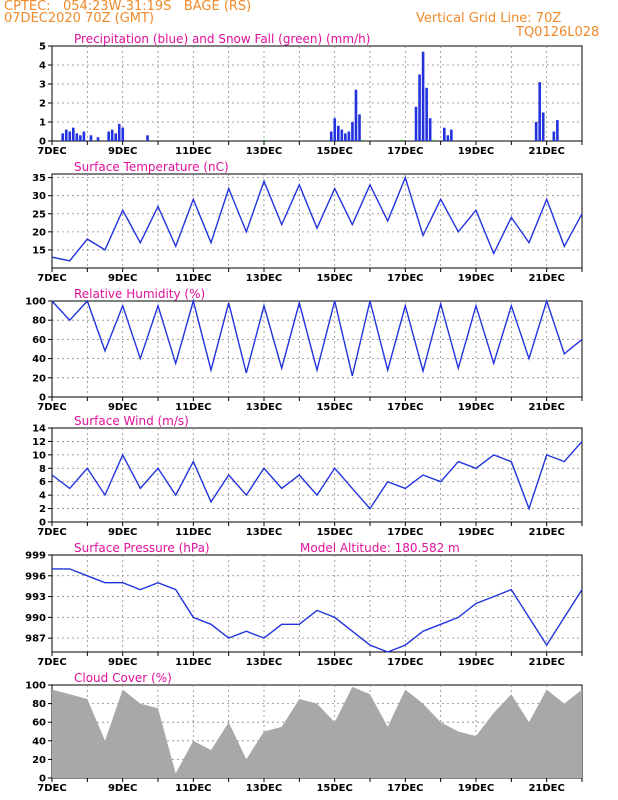 The image size is (618, 800). I want to click on humidity-xtick-label: 7DEC, so click(51, 407).